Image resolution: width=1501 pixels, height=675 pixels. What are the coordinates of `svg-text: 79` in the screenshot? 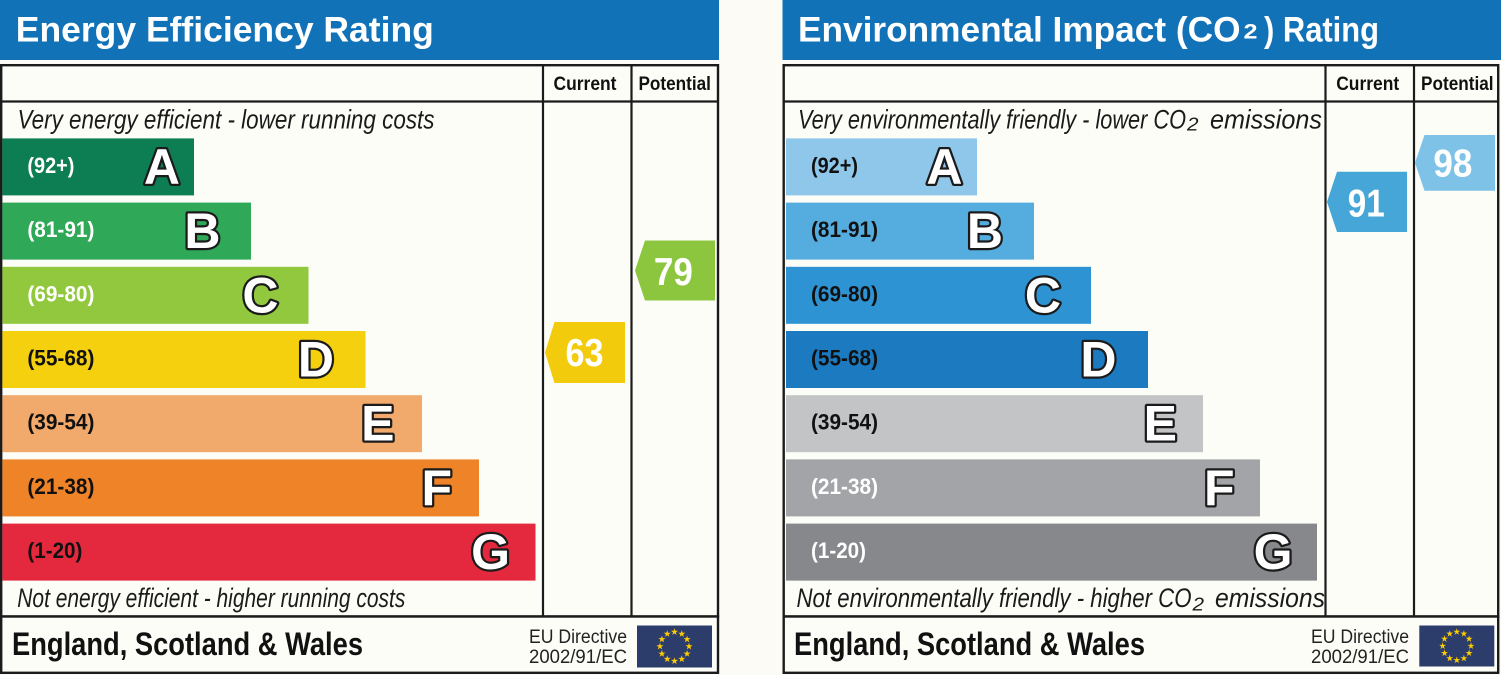 It's located at (673, 272).